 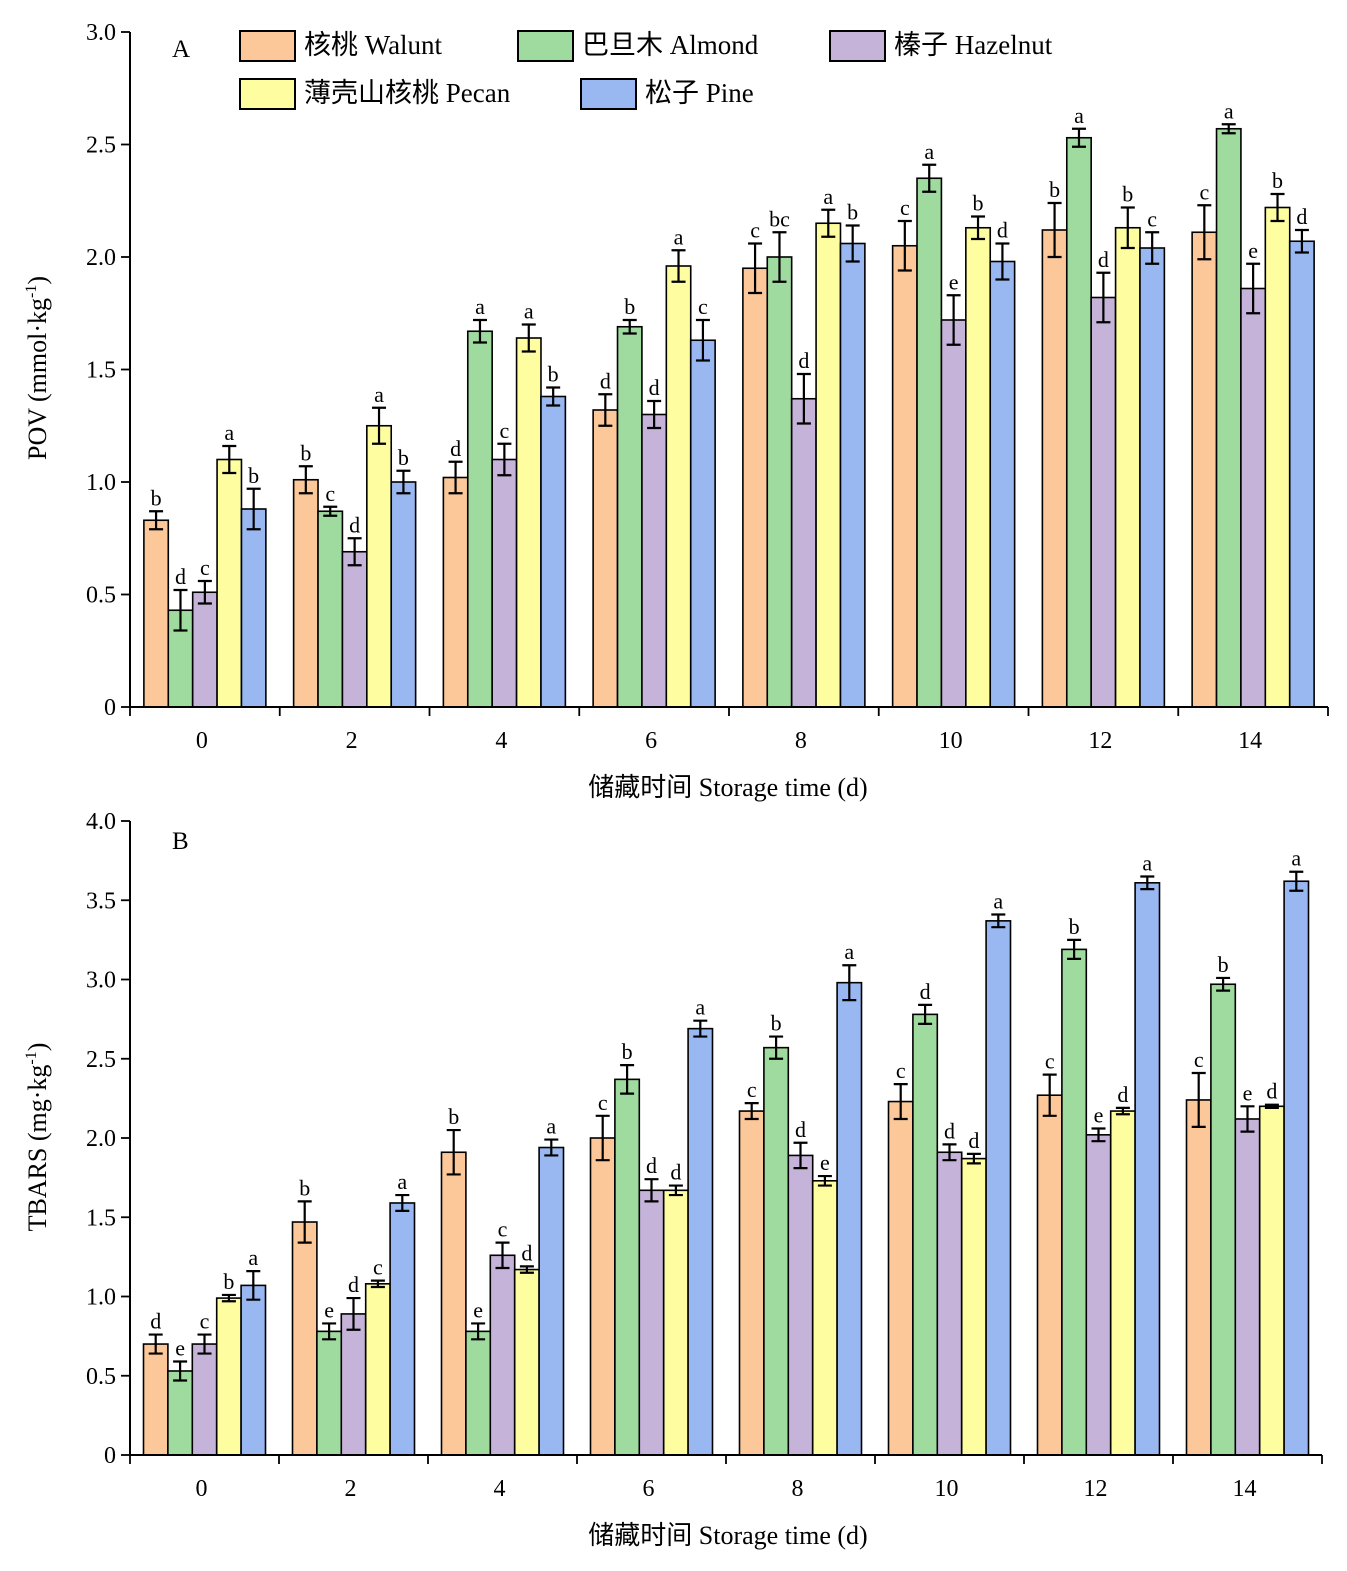 I want to click on y-tick-label-a-0.5: 0.5, so click(x=101, y=596).